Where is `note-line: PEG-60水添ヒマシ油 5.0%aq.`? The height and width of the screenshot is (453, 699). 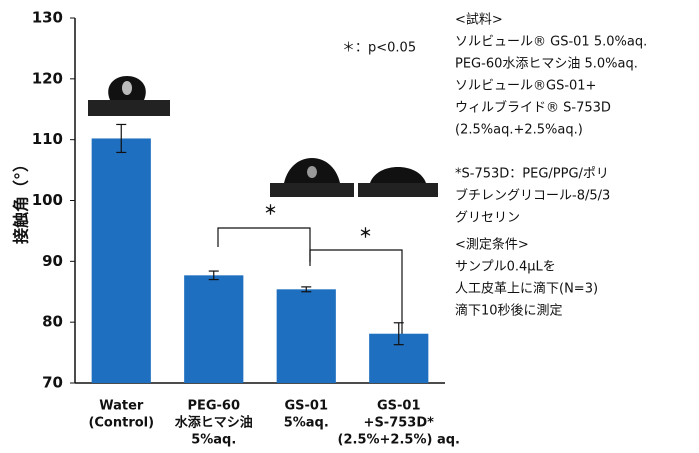 note-line: PEG-60水添ヒマシ油 5.0%aq. is located at coordinates (546, 64).